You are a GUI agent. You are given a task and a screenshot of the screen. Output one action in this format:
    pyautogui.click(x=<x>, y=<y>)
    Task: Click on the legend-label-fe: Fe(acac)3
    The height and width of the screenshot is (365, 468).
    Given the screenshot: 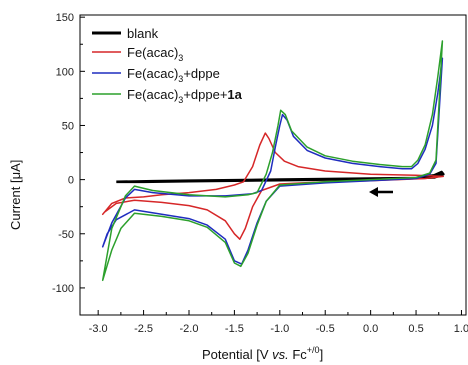 What is the action you would take?
    pyautogui.click(x=155, y=54)
    